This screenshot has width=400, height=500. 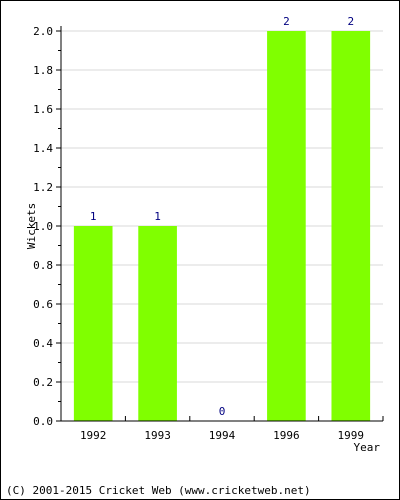 What do you see at coordinates (43, 304) in the screenshot?
I see `y-tick-label: 0.6` at bounding box center [43, 304].